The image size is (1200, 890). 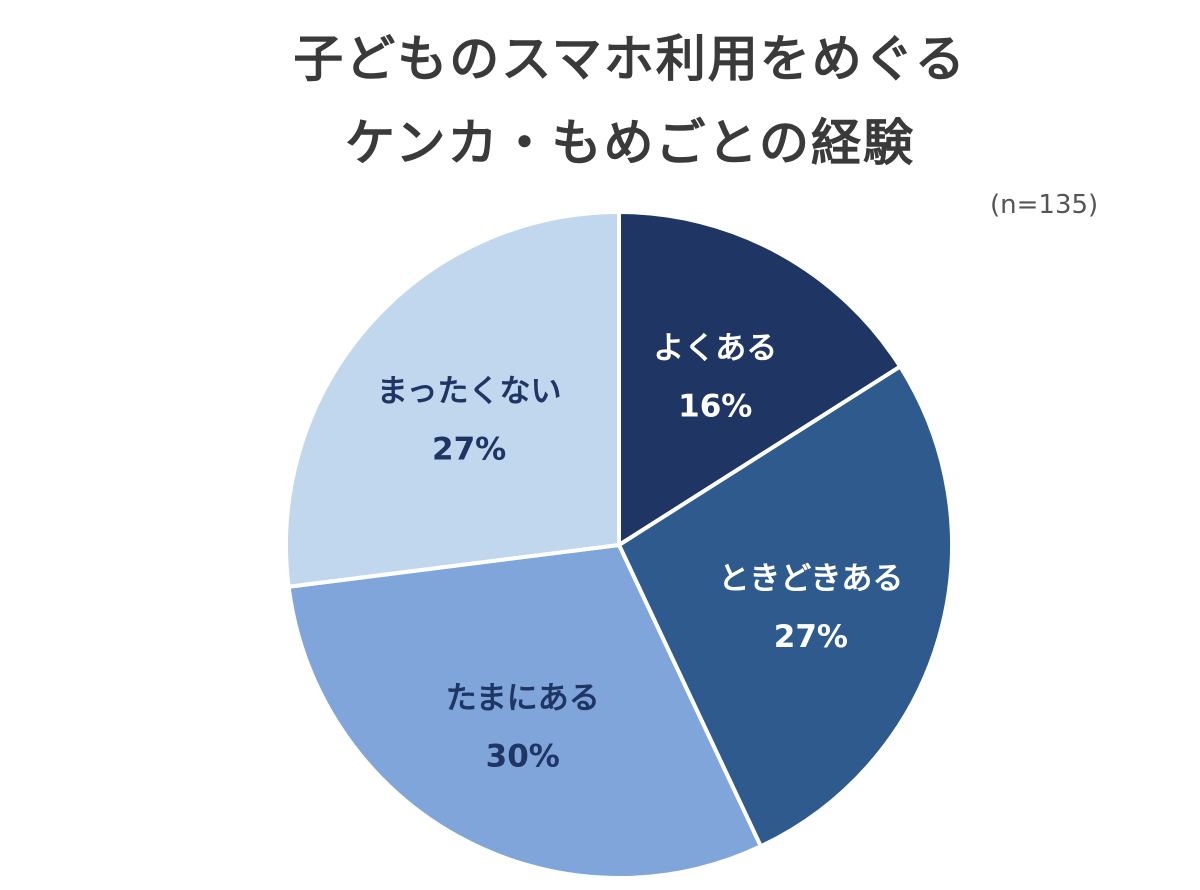 What do you see at coordinates (811, 637) in the screenshot?
I see `slice-percent-1: 27%` at bounding box center [811, 637].